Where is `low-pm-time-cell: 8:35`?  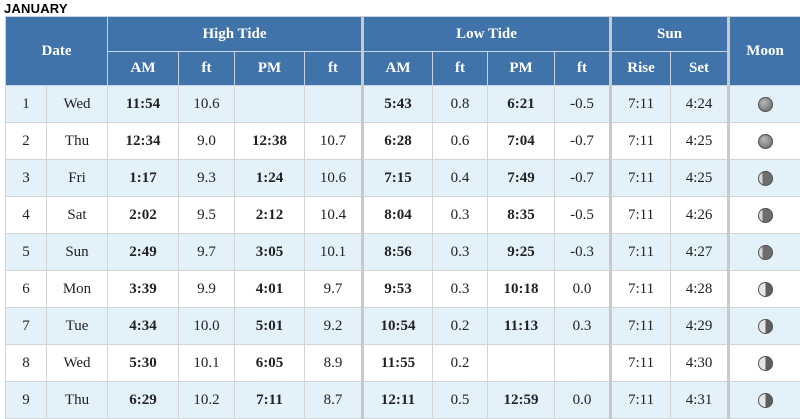
low-pm-time-cell: 8:35 is located at coordinates (521, 215).